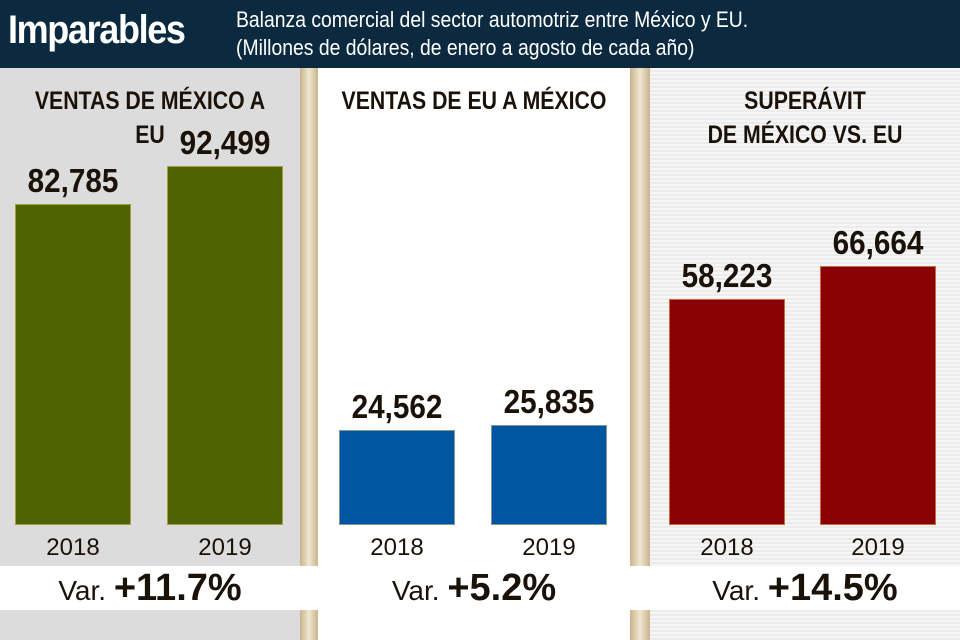 The image size is (960, 640). What do you see at coordinates (177, 588) in the screenshot?
I see `variation-value: +11.7%` at bounding box center [177, 588].